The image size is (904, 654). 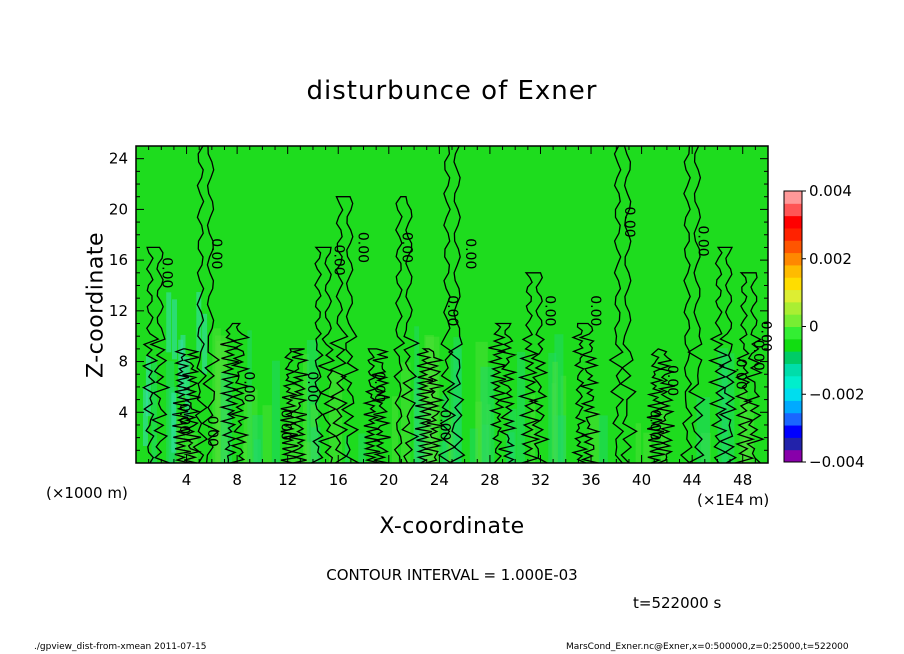 What do you see at coordinates (830, 191) in the screenshot?
I see `colorbar-tick-label: 0.004` at bounding box center [830, 191].